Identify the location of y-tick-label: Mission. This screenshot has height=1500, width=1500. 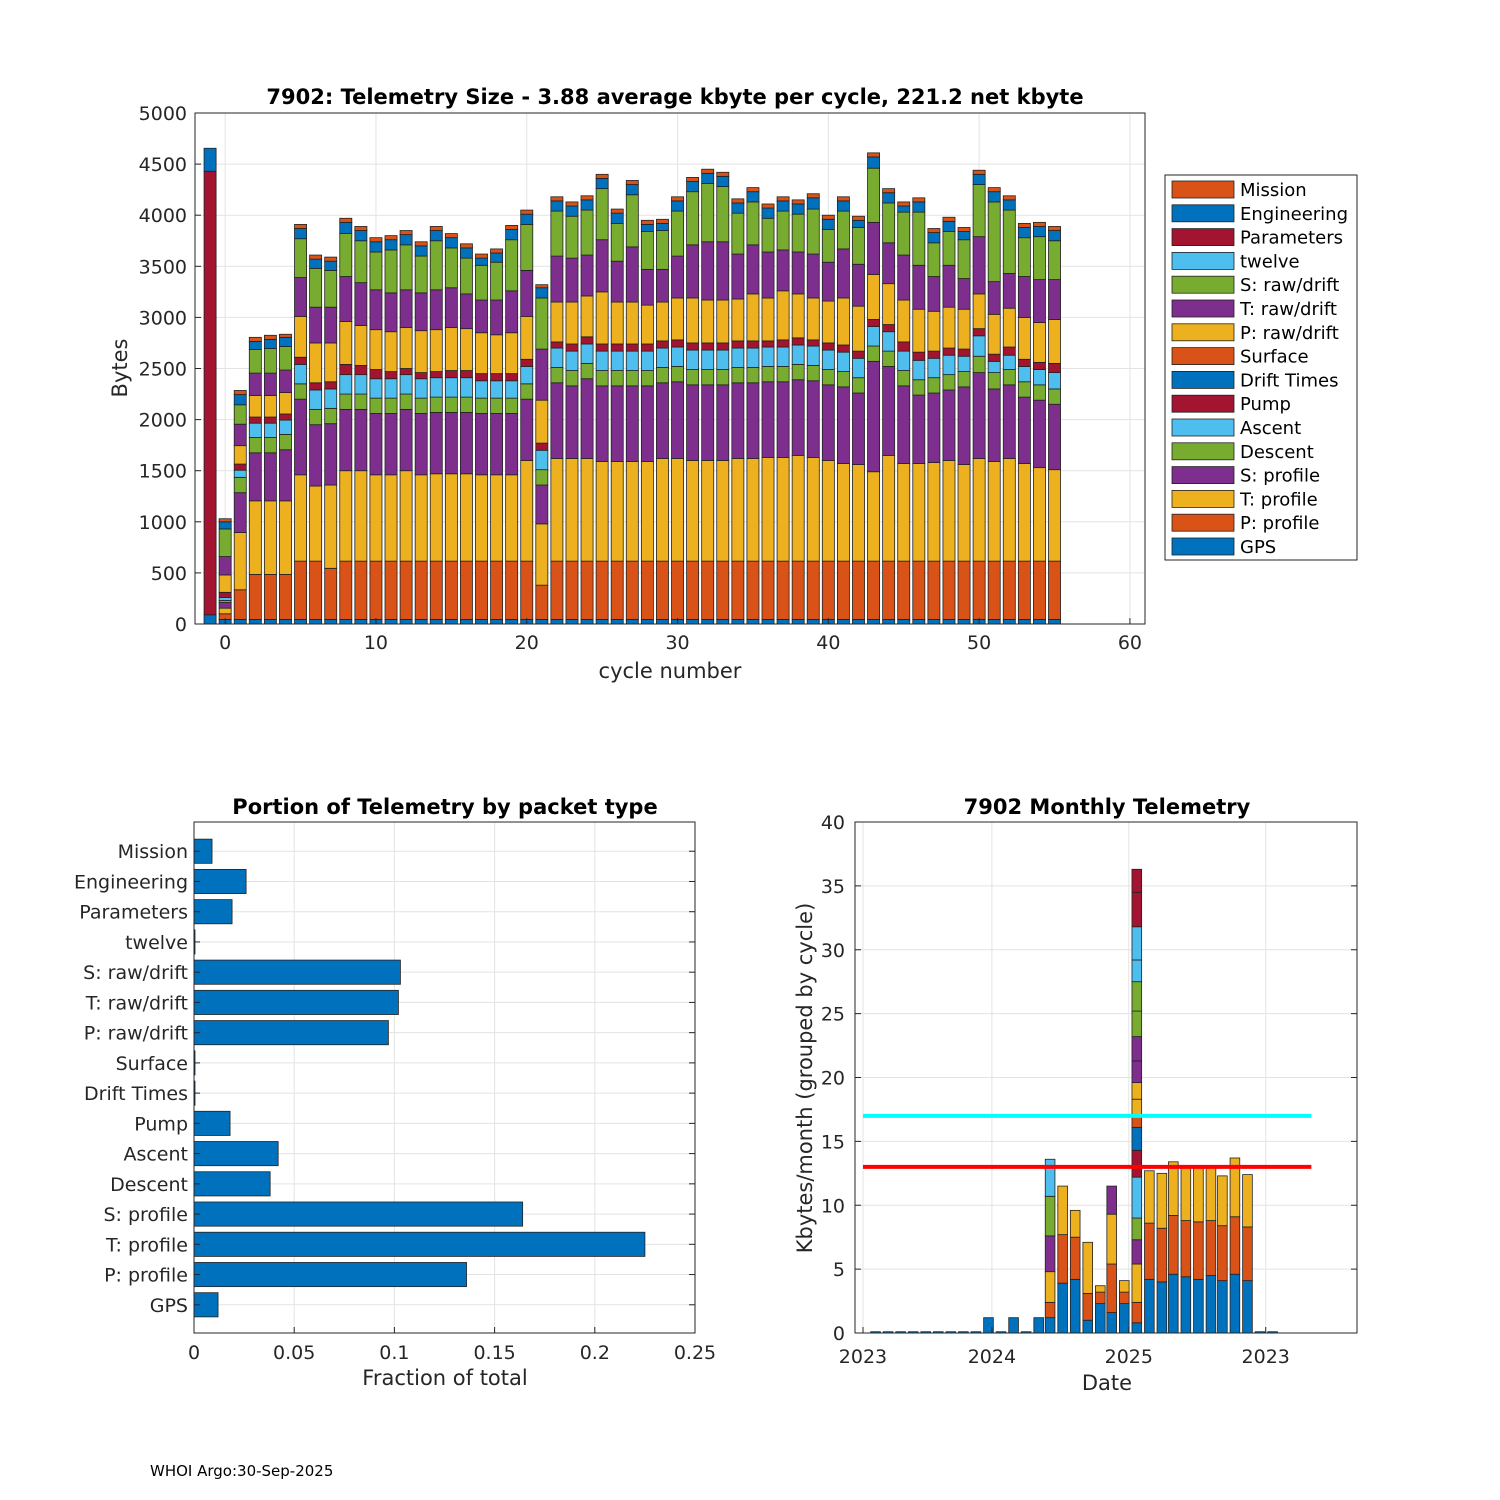
(153, 852).